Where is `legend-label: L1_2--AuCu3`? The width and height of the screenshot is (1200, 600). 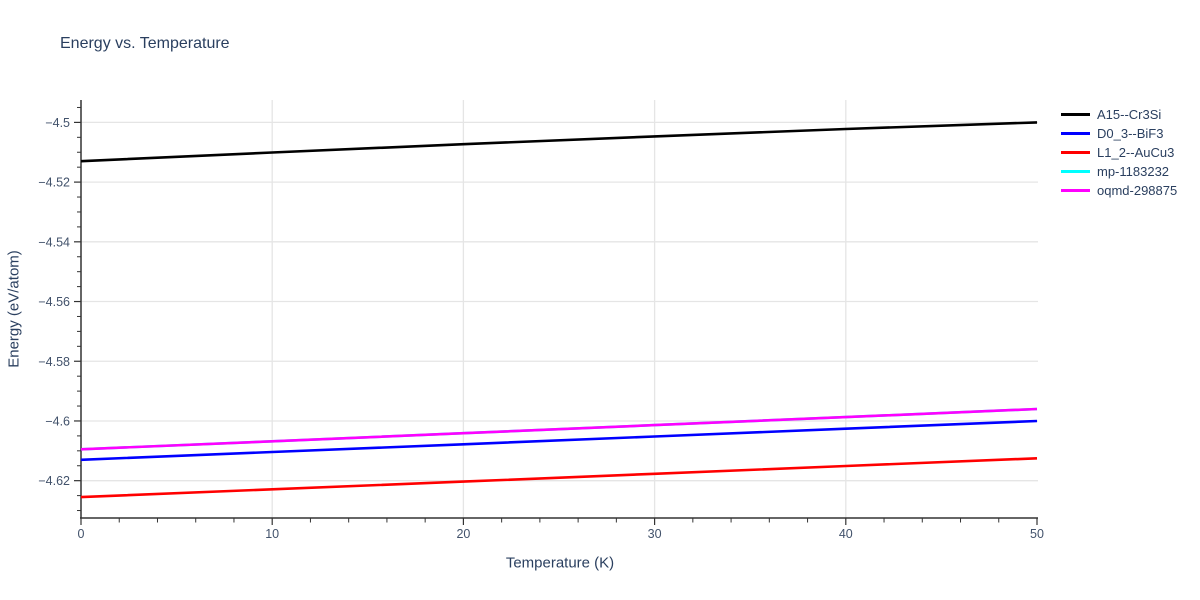 legend-label: L1_2--AuCu3 is located at coordinates (1136, 152).